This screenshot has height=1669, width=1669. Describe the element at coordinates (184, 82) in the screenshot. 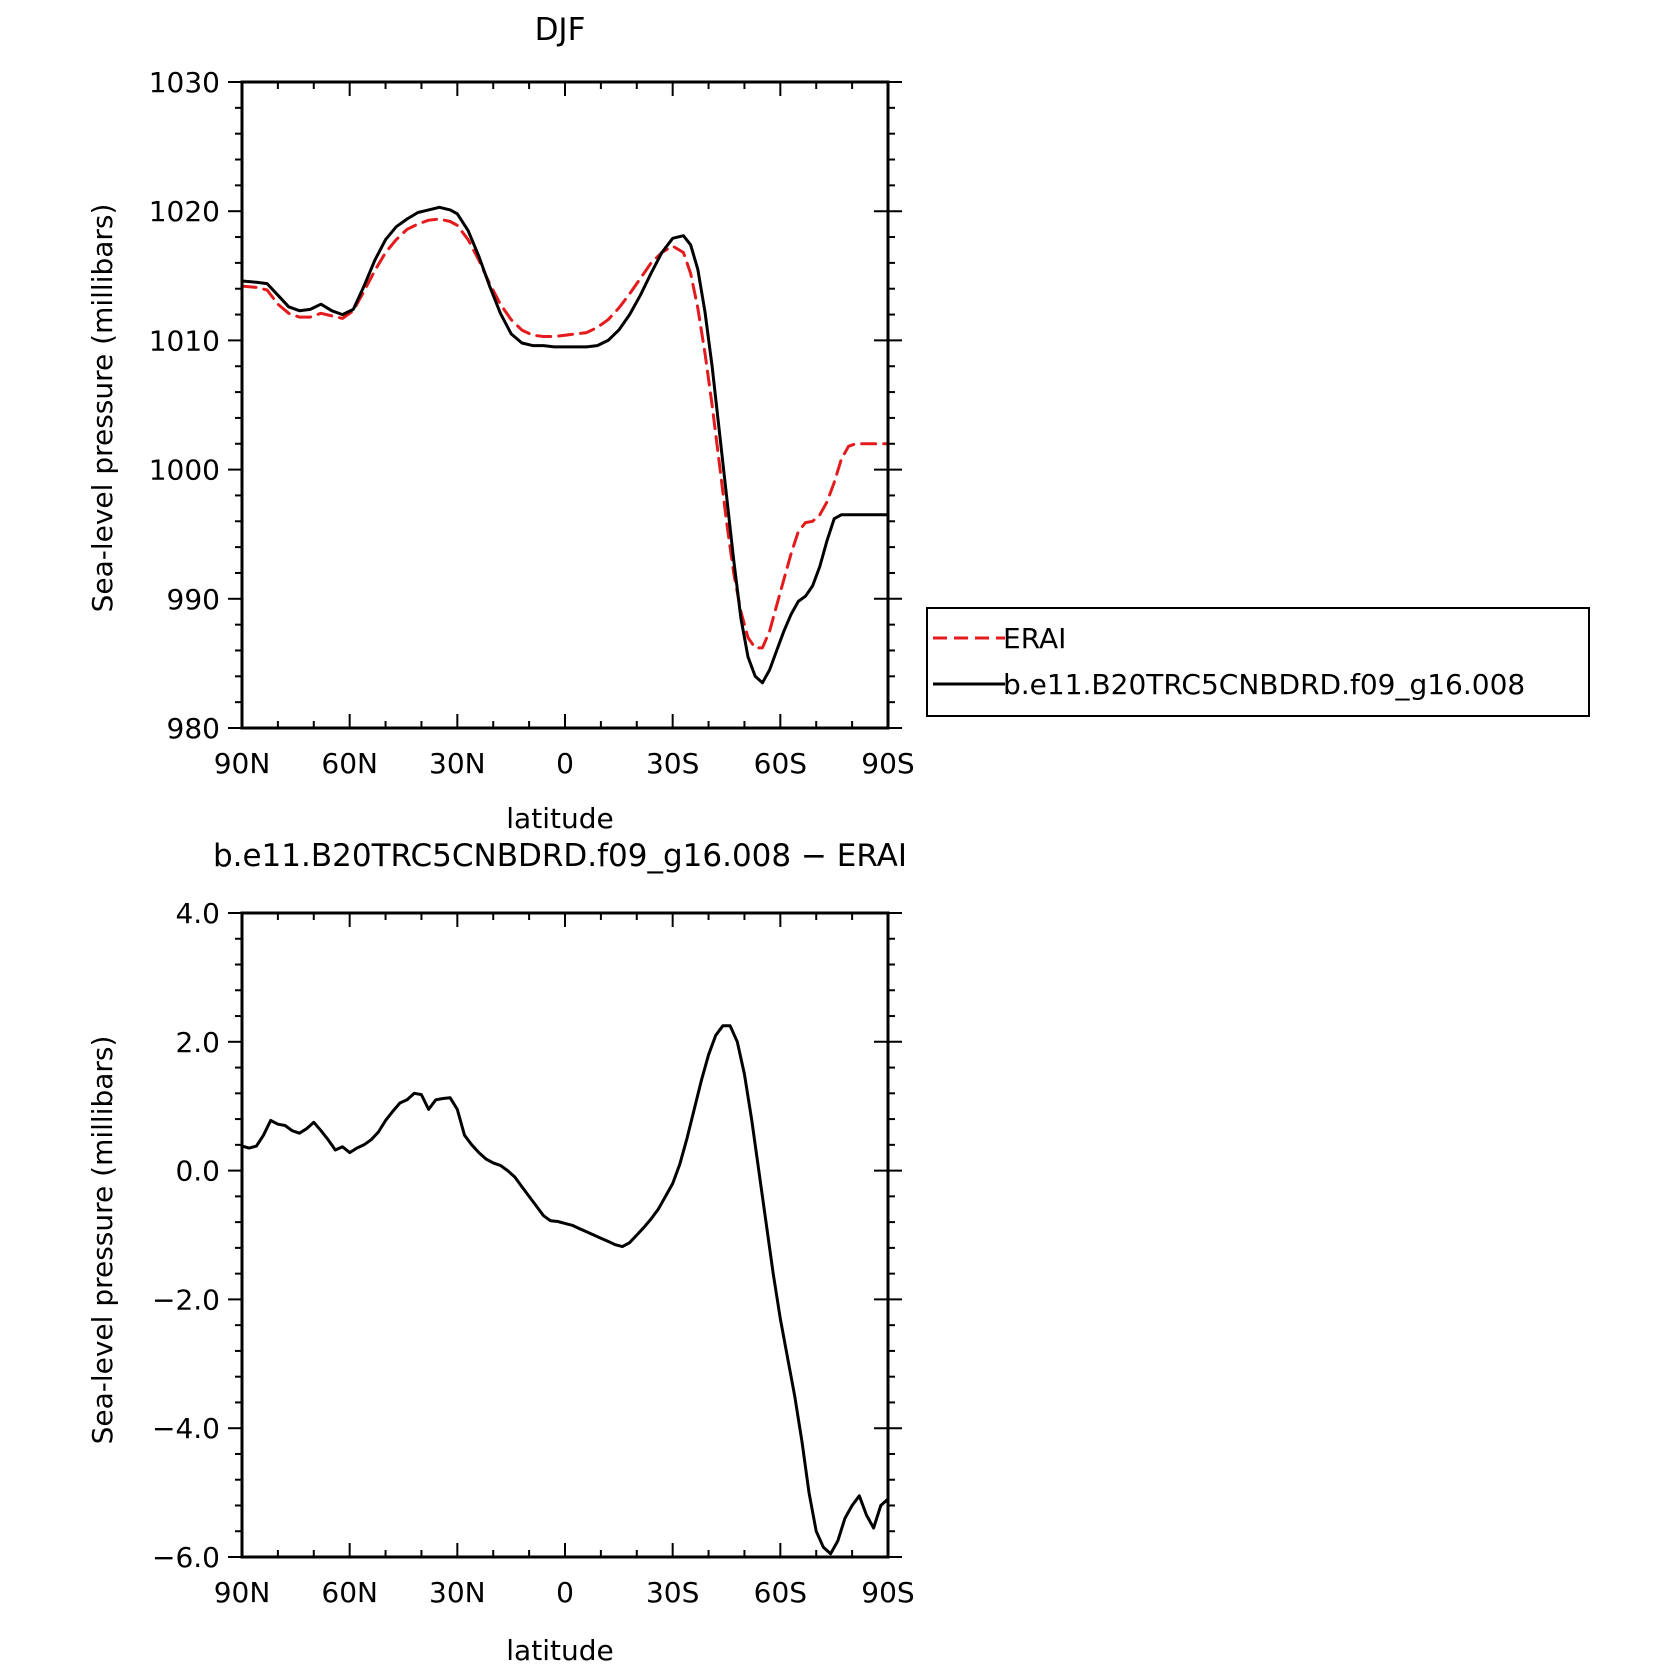

I see `y-tick-label: 1030` at that location.